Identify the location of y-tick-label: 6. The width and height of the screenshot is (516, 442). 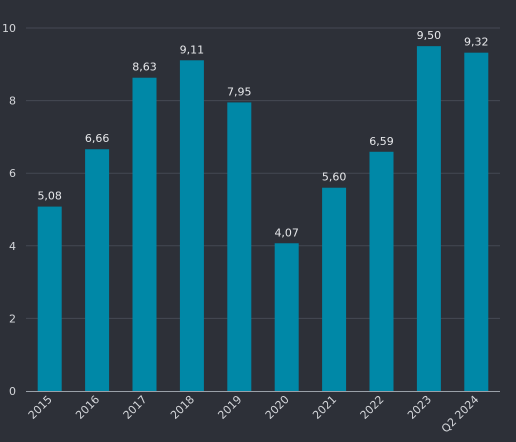
(12, 173).